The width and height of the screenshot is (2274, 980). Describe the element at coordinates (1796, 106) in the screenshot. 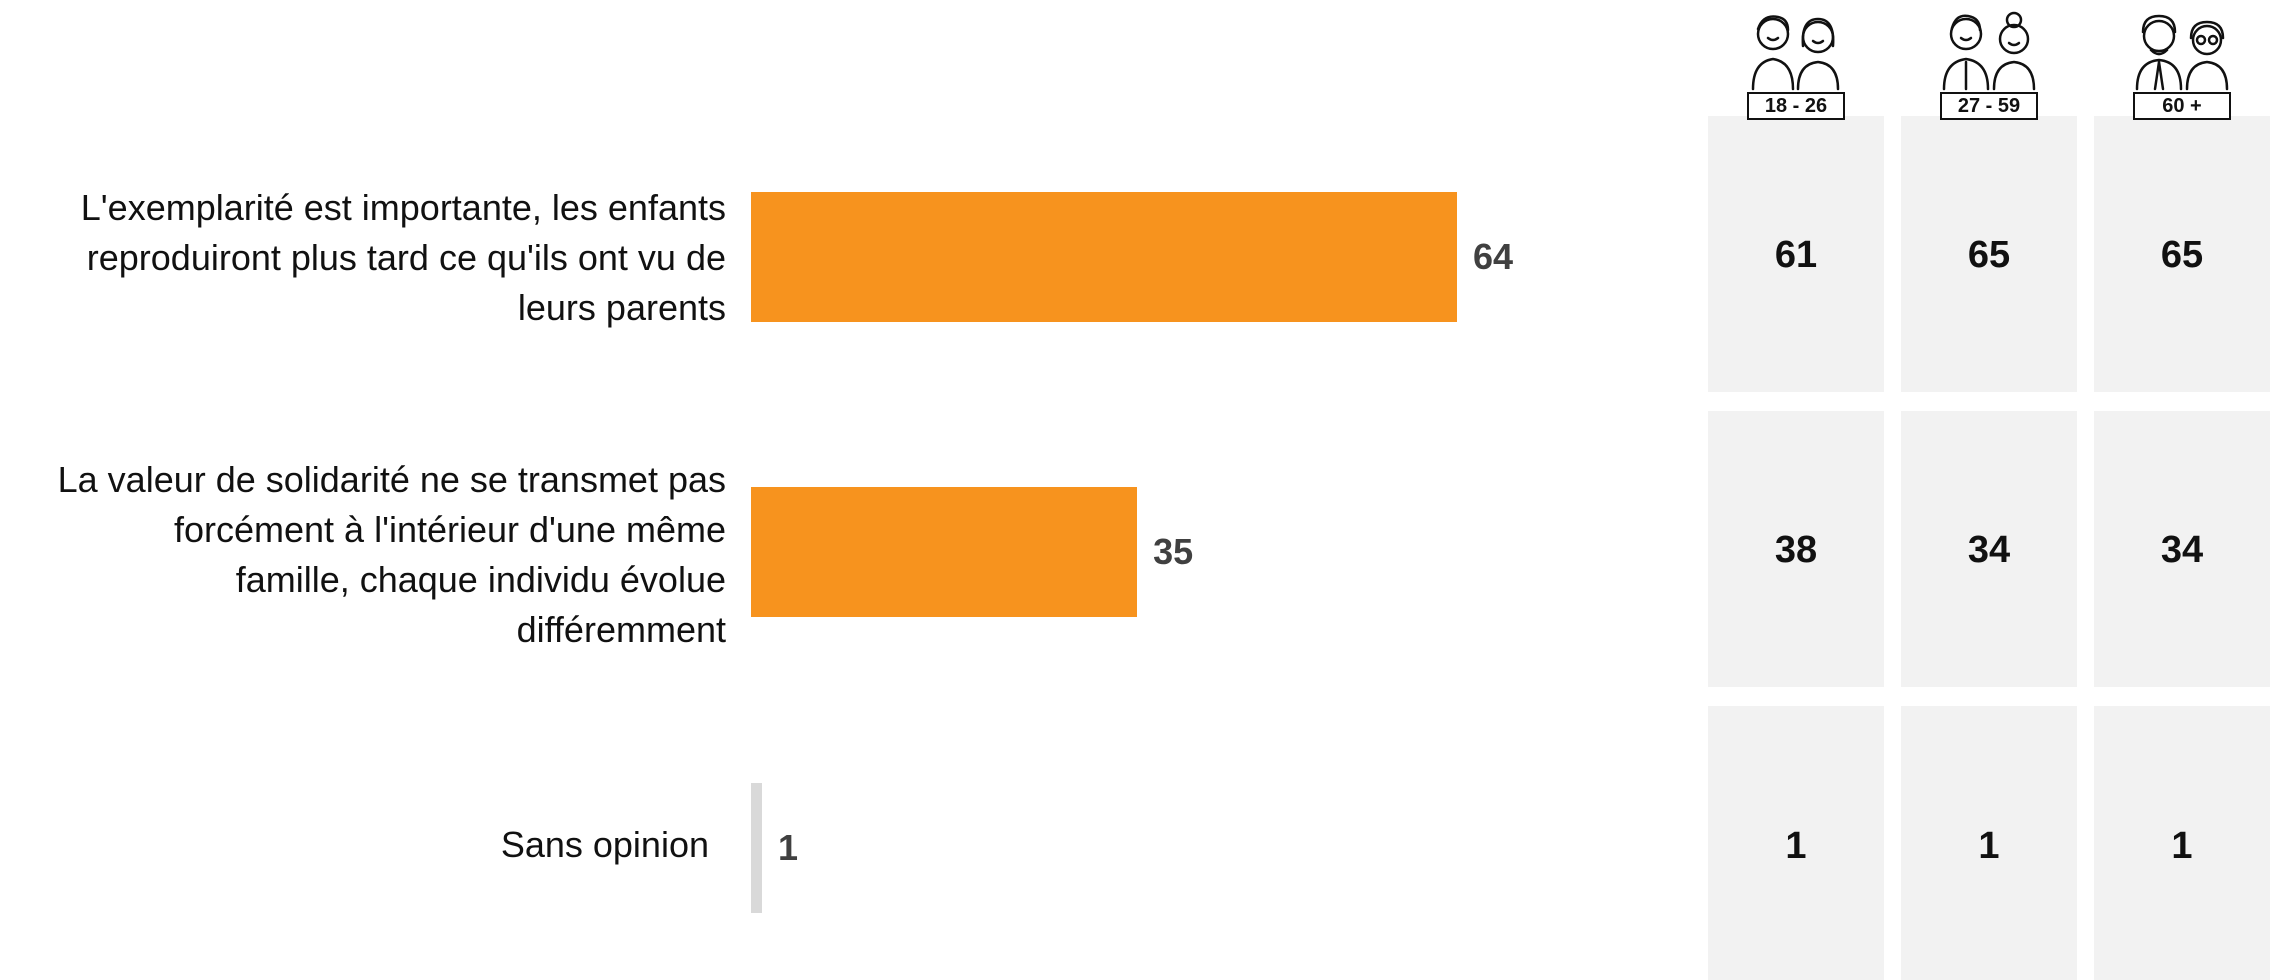

I see `age-group-label-0: 18 - 26` at that location.